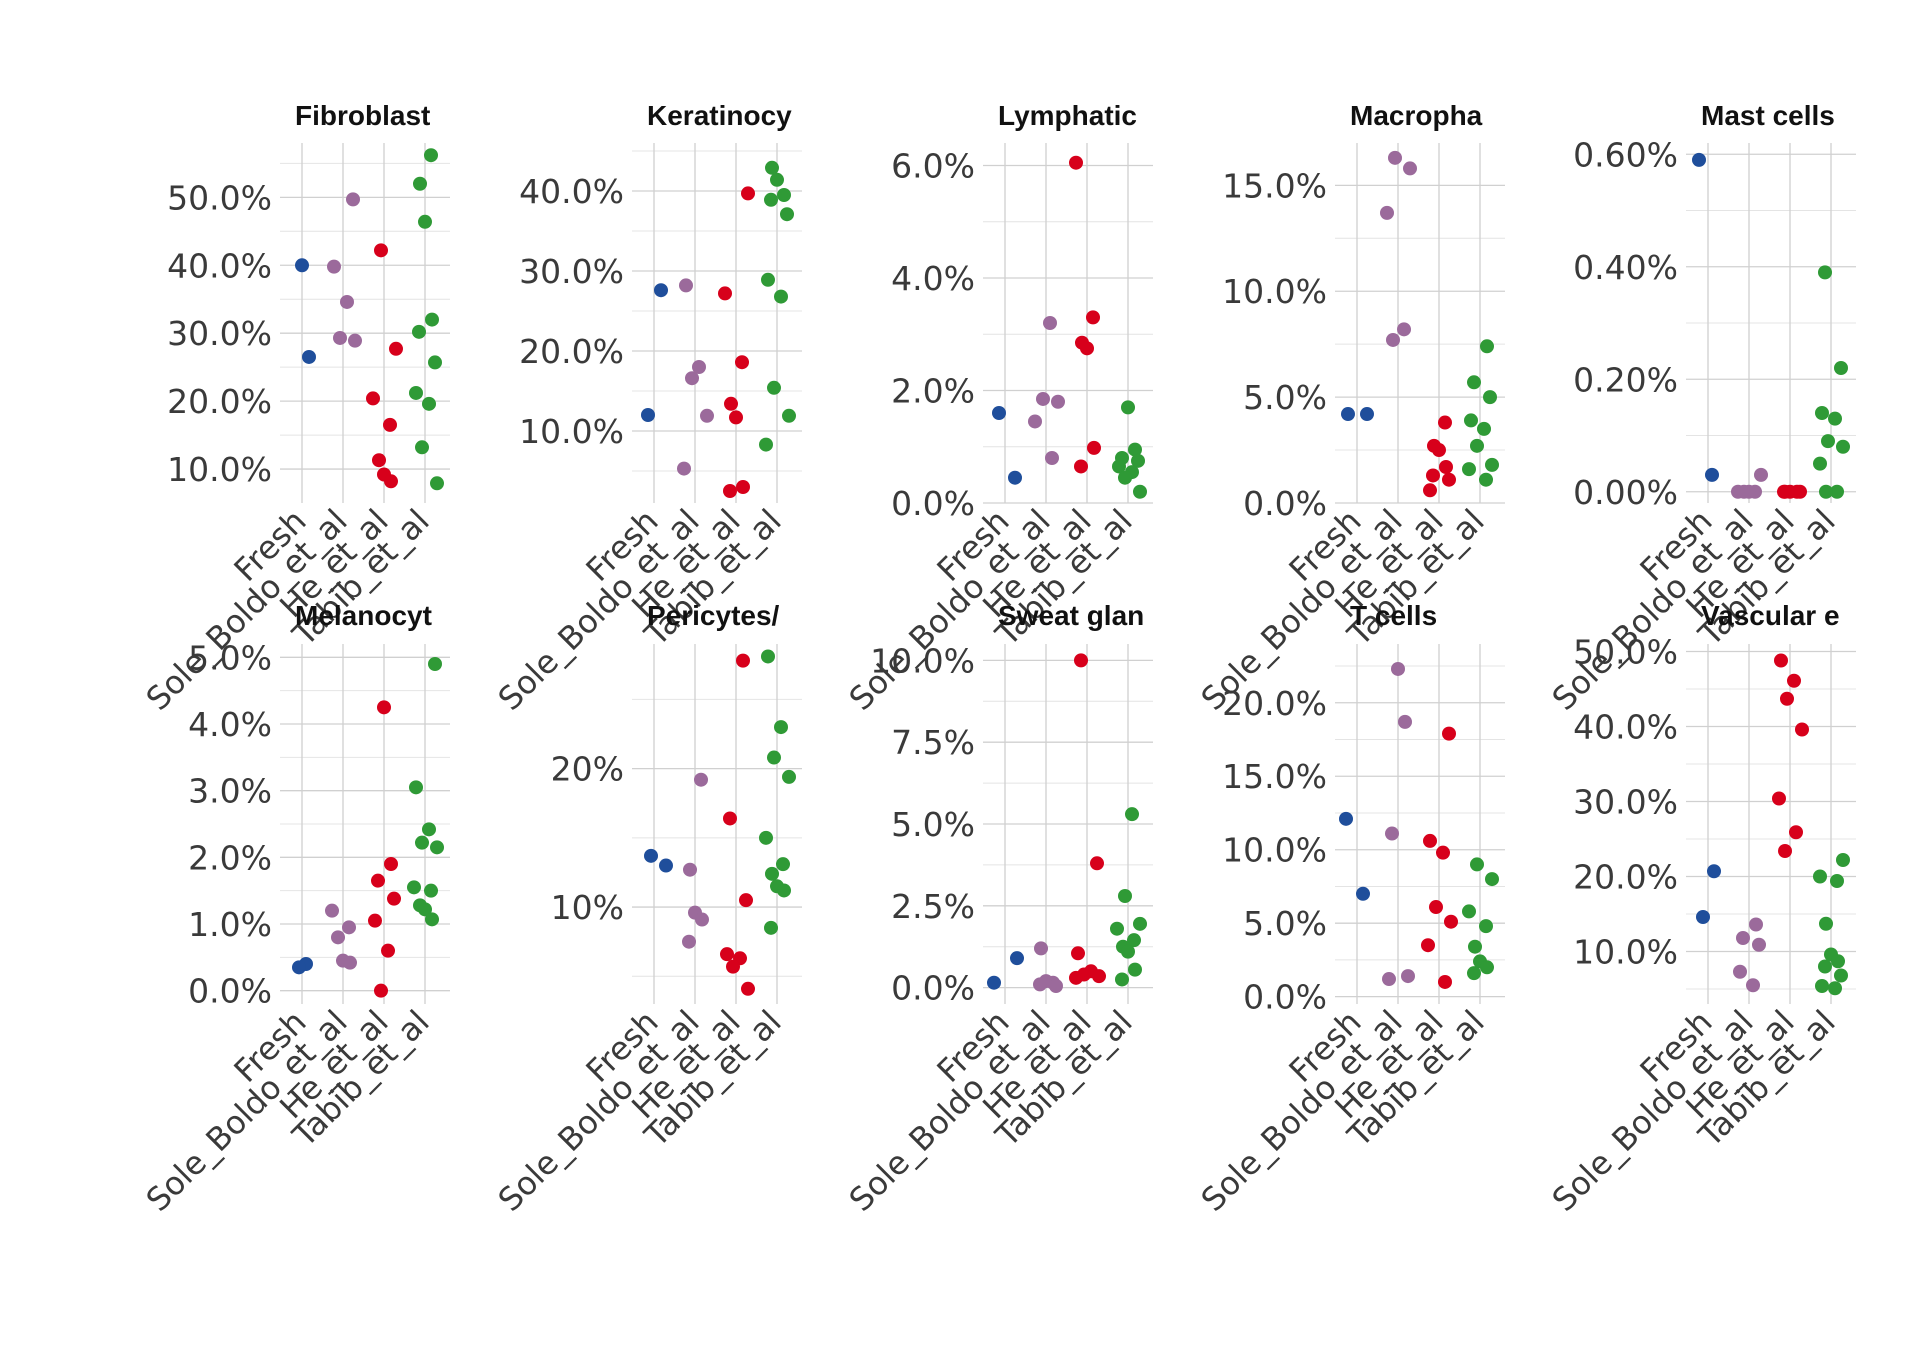 Image resolution: width=1920 pixels, height=1349 pixels. What do you see at coordinates (230, 791) in the screenshot?
I see `y-tick-label: 3.0%` at bounding box center [230, 791].